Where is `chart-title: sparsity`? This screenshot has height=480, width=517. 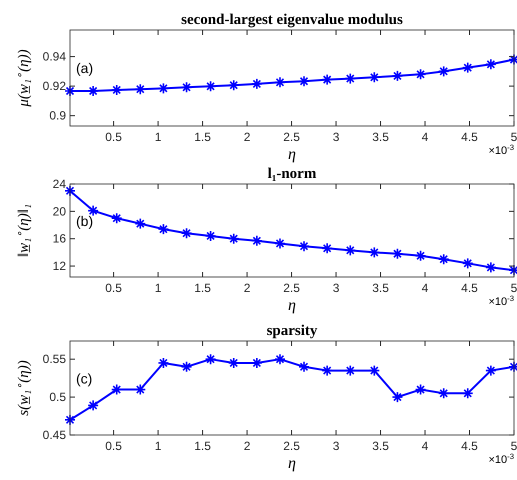 chart-title: sparsity is located at coordinates (292, 331).